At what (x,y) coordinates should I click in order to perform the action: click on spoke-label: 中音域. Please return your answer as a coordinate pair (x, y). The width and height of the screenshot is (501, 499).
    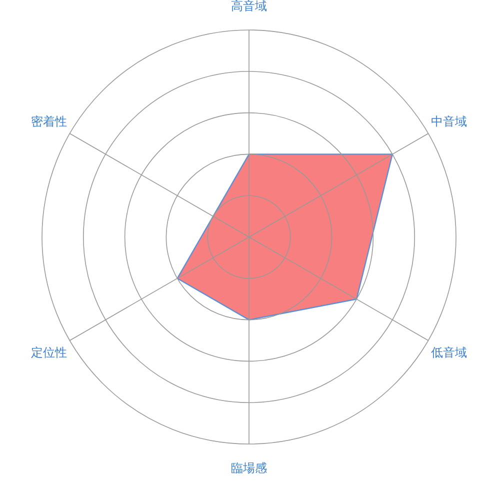
    Looking at the image, I should click on (449, 121).